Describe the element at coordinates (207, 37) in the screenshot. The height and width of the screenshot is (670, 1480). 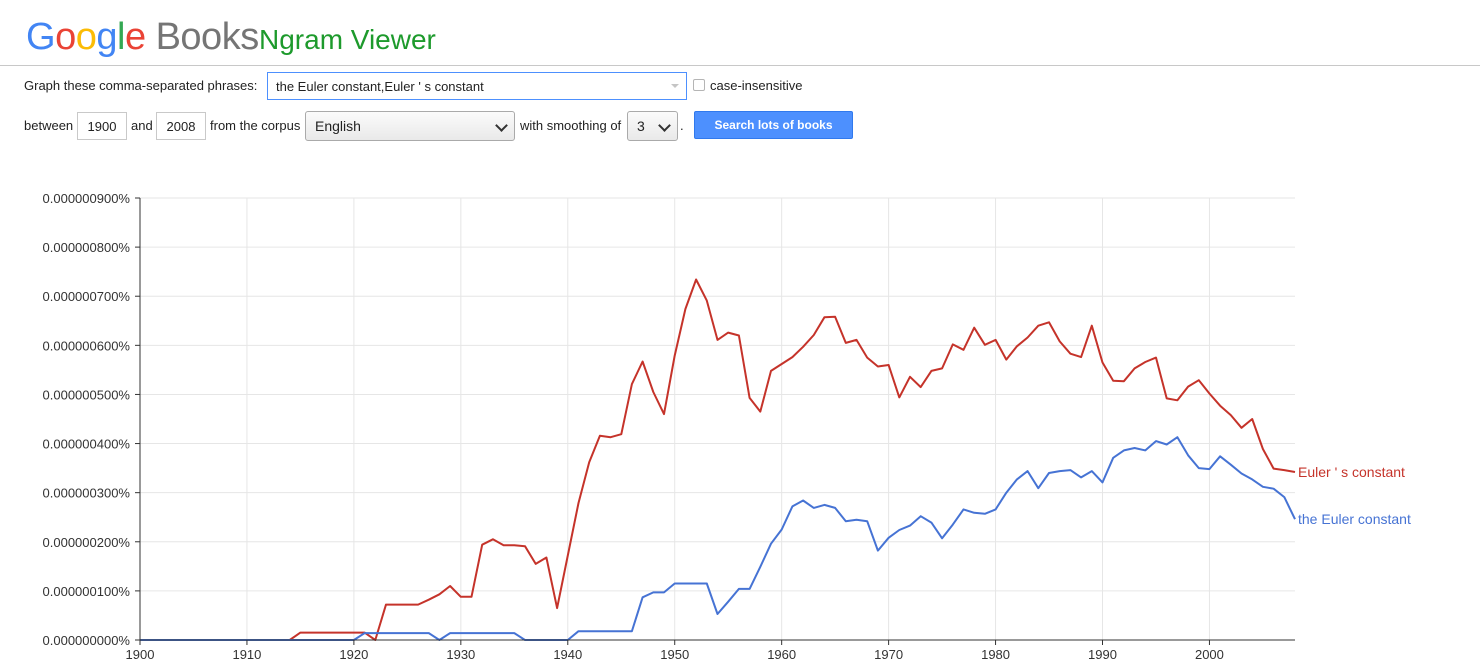
I see `logo-books: Books` at that location.